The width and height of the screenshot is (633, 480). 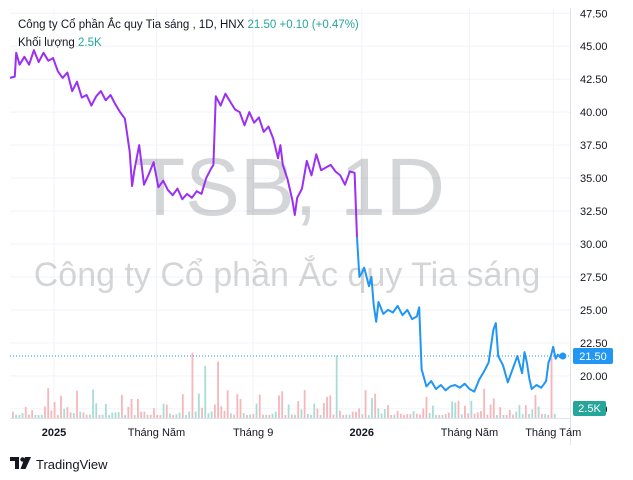 I want to click on y-tick-label: 37.50, so click(x=594, y=146).